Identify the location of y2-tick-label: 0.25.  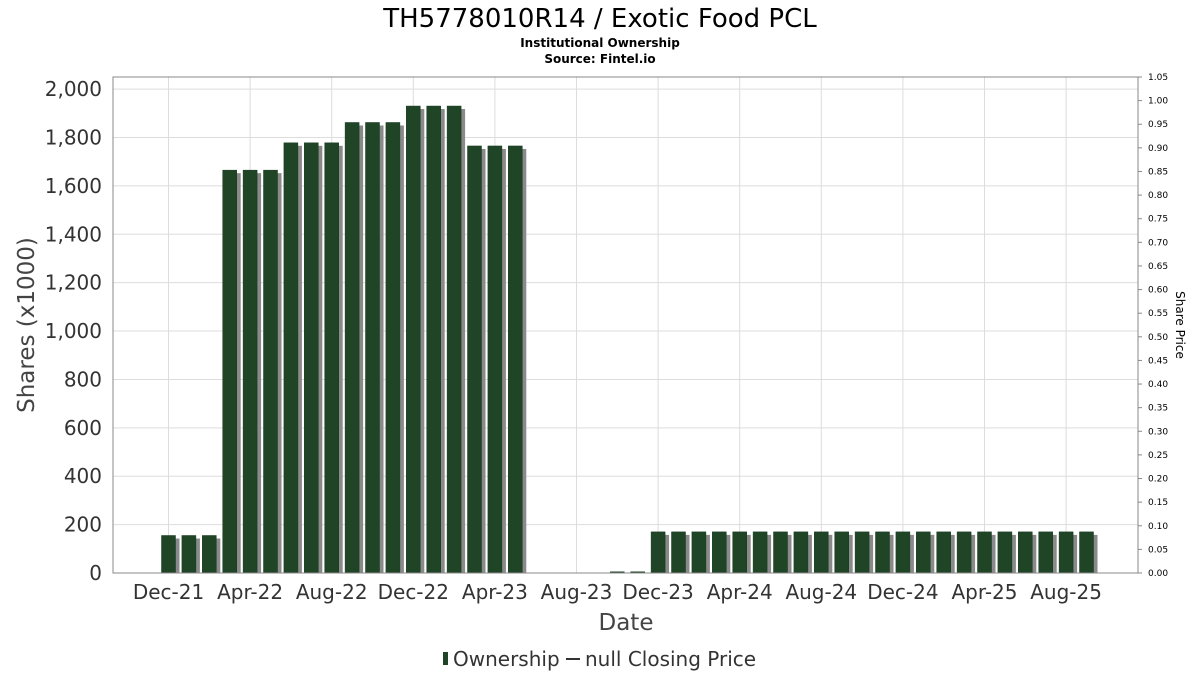
(1158, 456).